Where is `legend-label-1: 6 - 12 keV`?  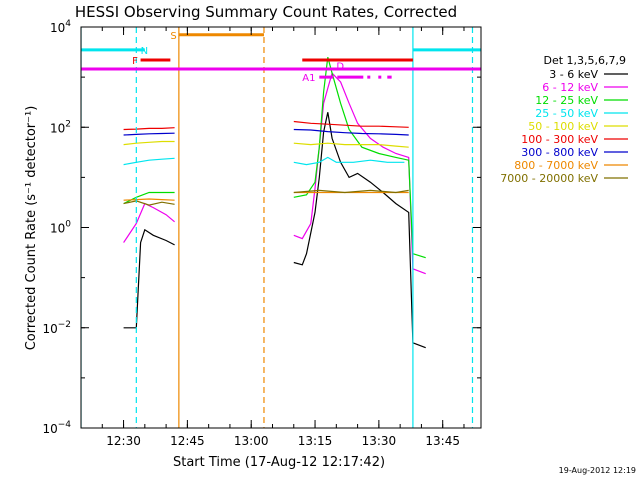
legend-label-1: 6 - 12 keV is located at coordinates (570, 87).